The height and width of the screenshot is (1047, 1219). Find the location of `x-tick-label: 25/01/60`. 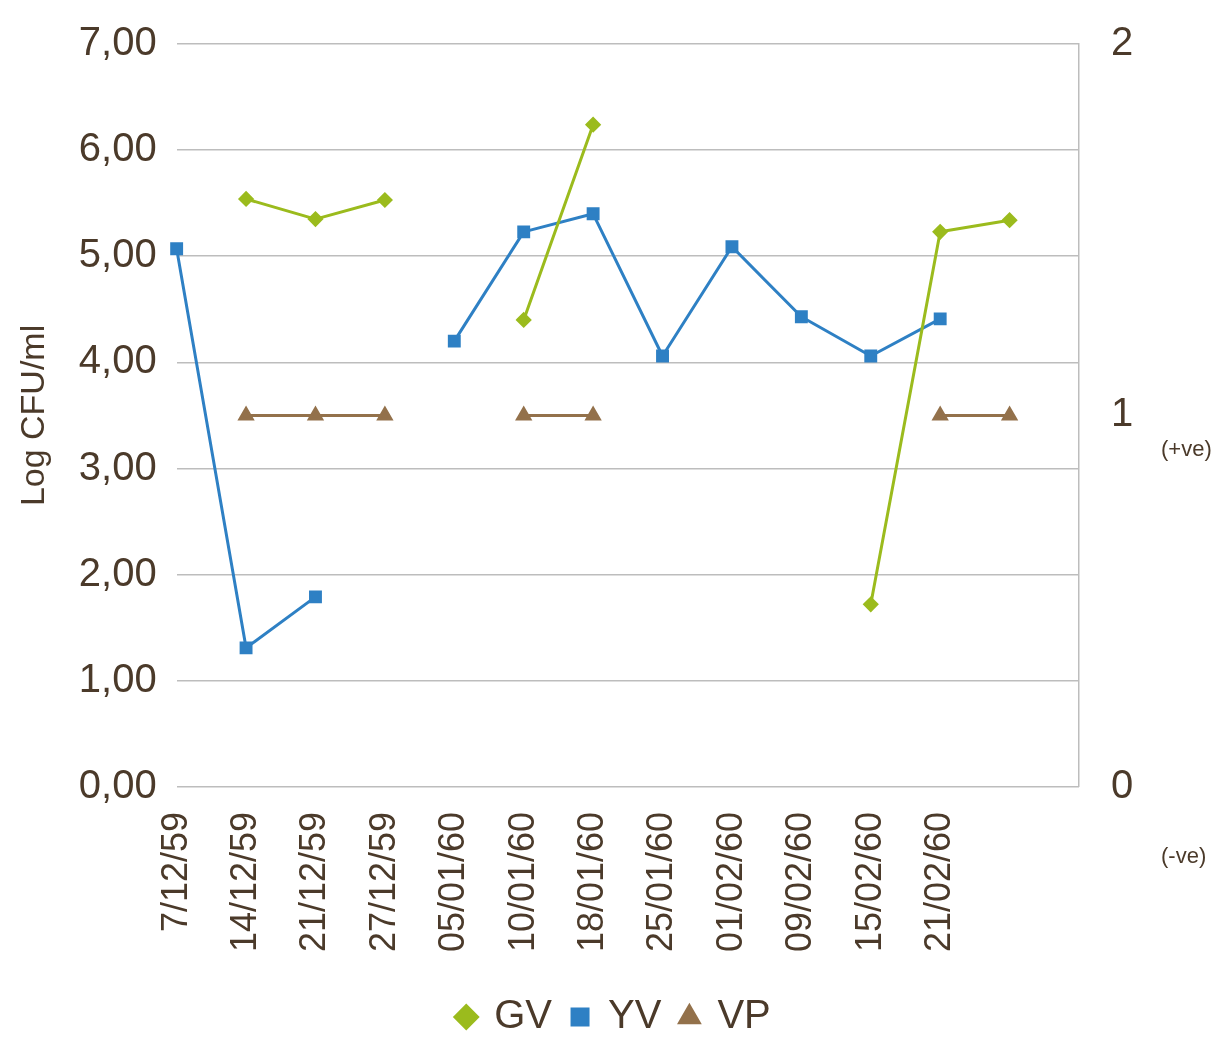

x-tick-label: 25/01/60 is located at coordinates (660, 882).